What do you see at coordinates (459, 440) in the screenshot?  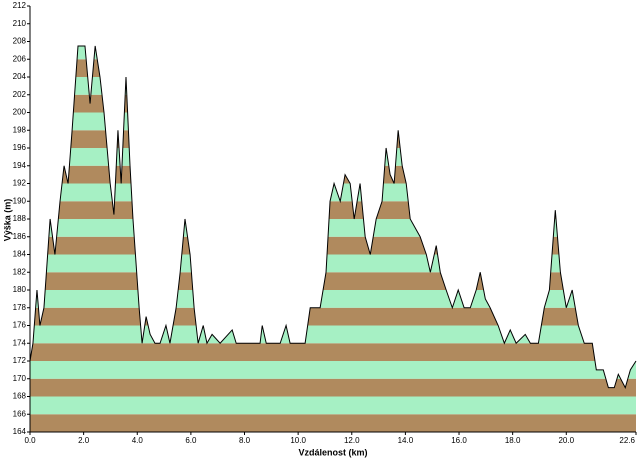 I see `x-tick-label: 16.0` at bounding box center [459, 440].